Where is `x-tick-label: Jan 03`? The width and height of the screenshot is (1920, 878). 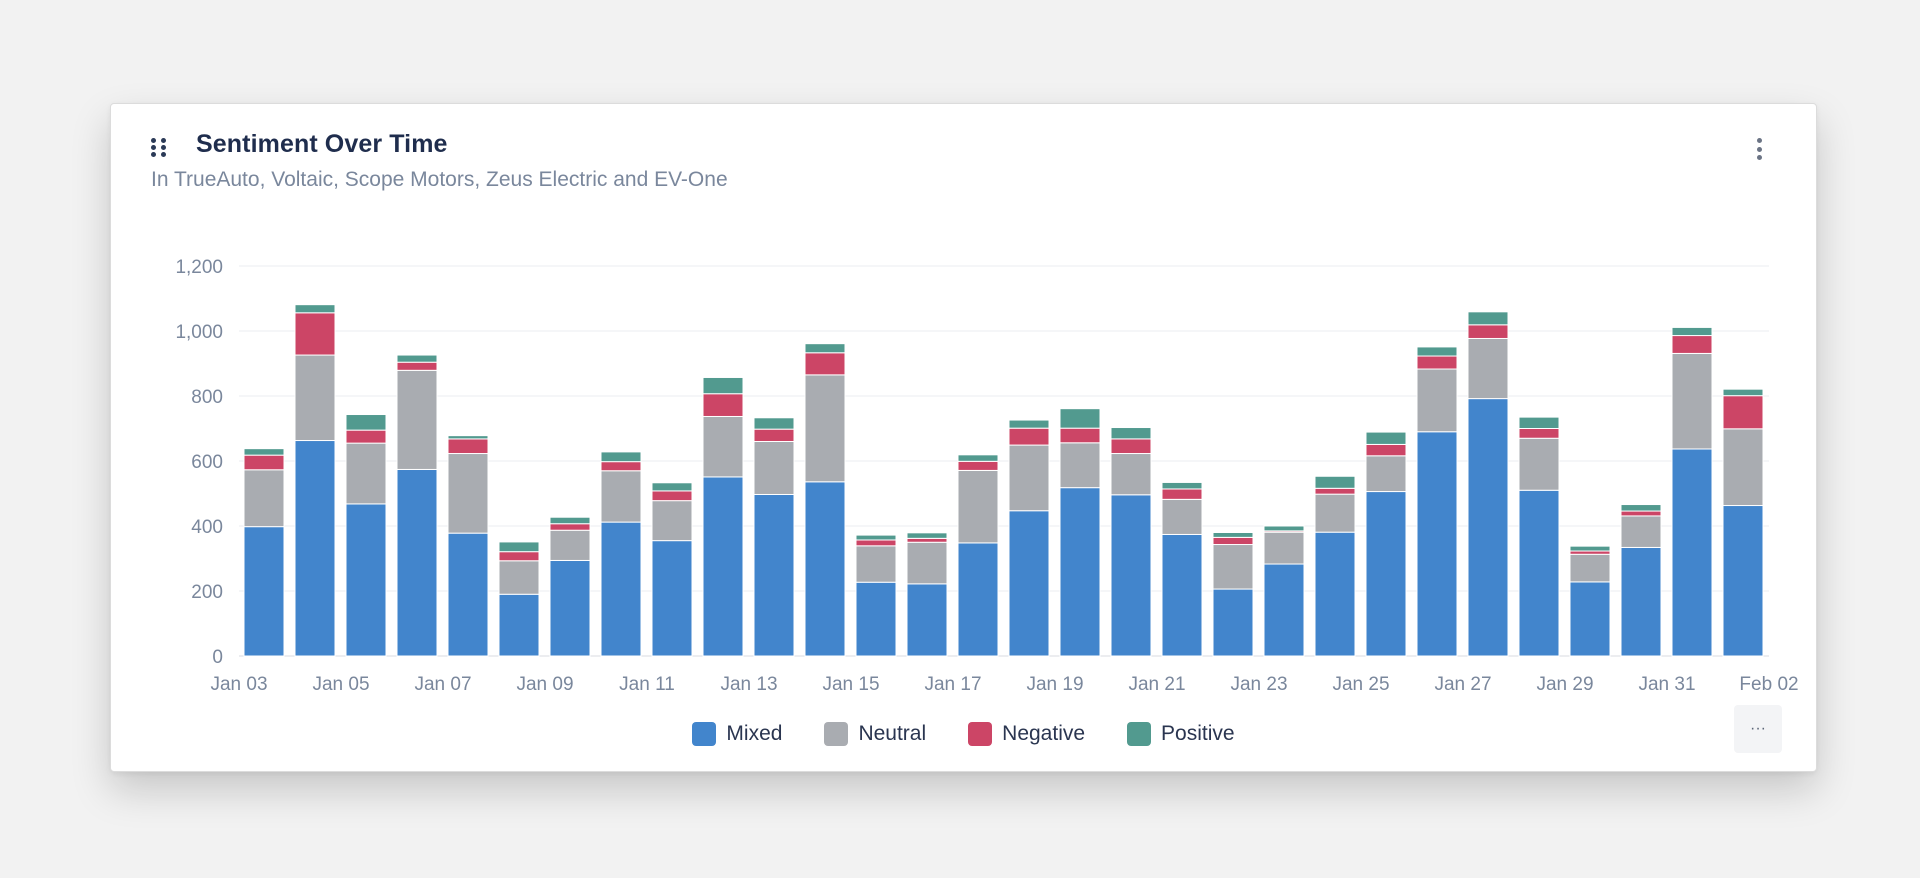 x-tick-label: Jan 03 is located at coordinates (238, 684).